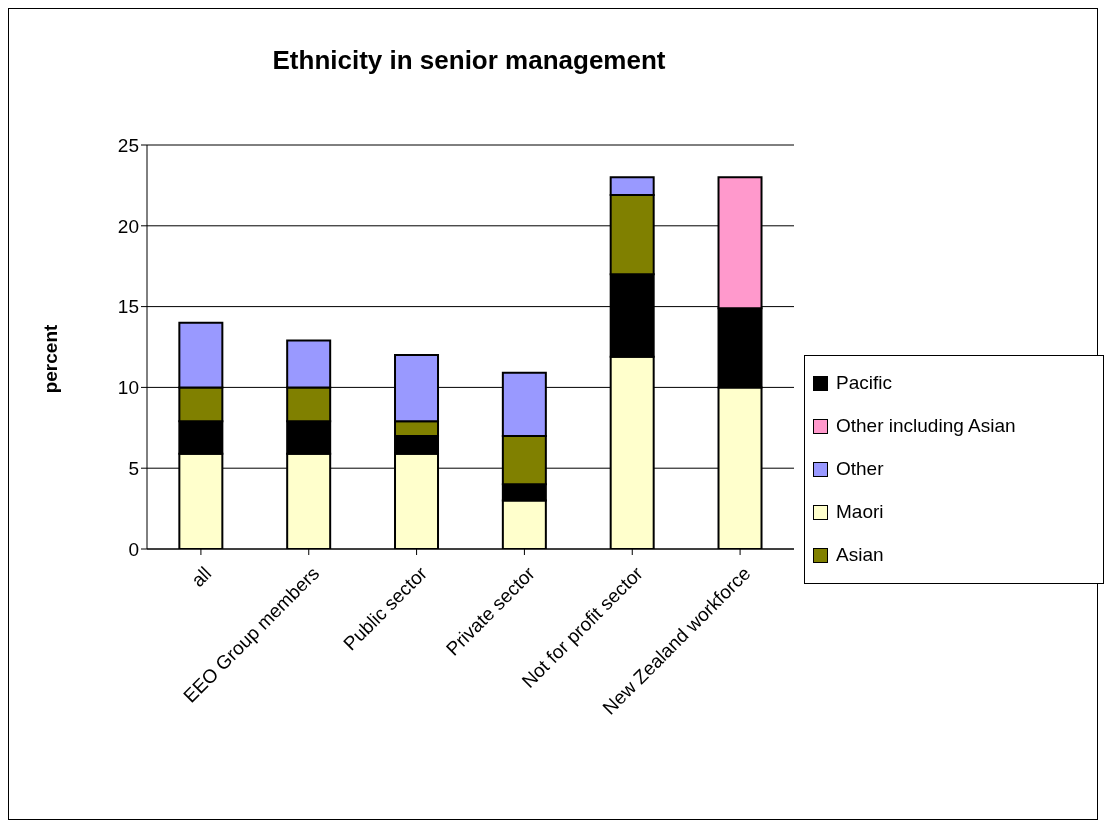 Image resolution: width=1105 pixels, height=820 pixels. Describe the element at coordinates (133, 468) in the screenshot. I see `y-tick-label: 5` at that location.